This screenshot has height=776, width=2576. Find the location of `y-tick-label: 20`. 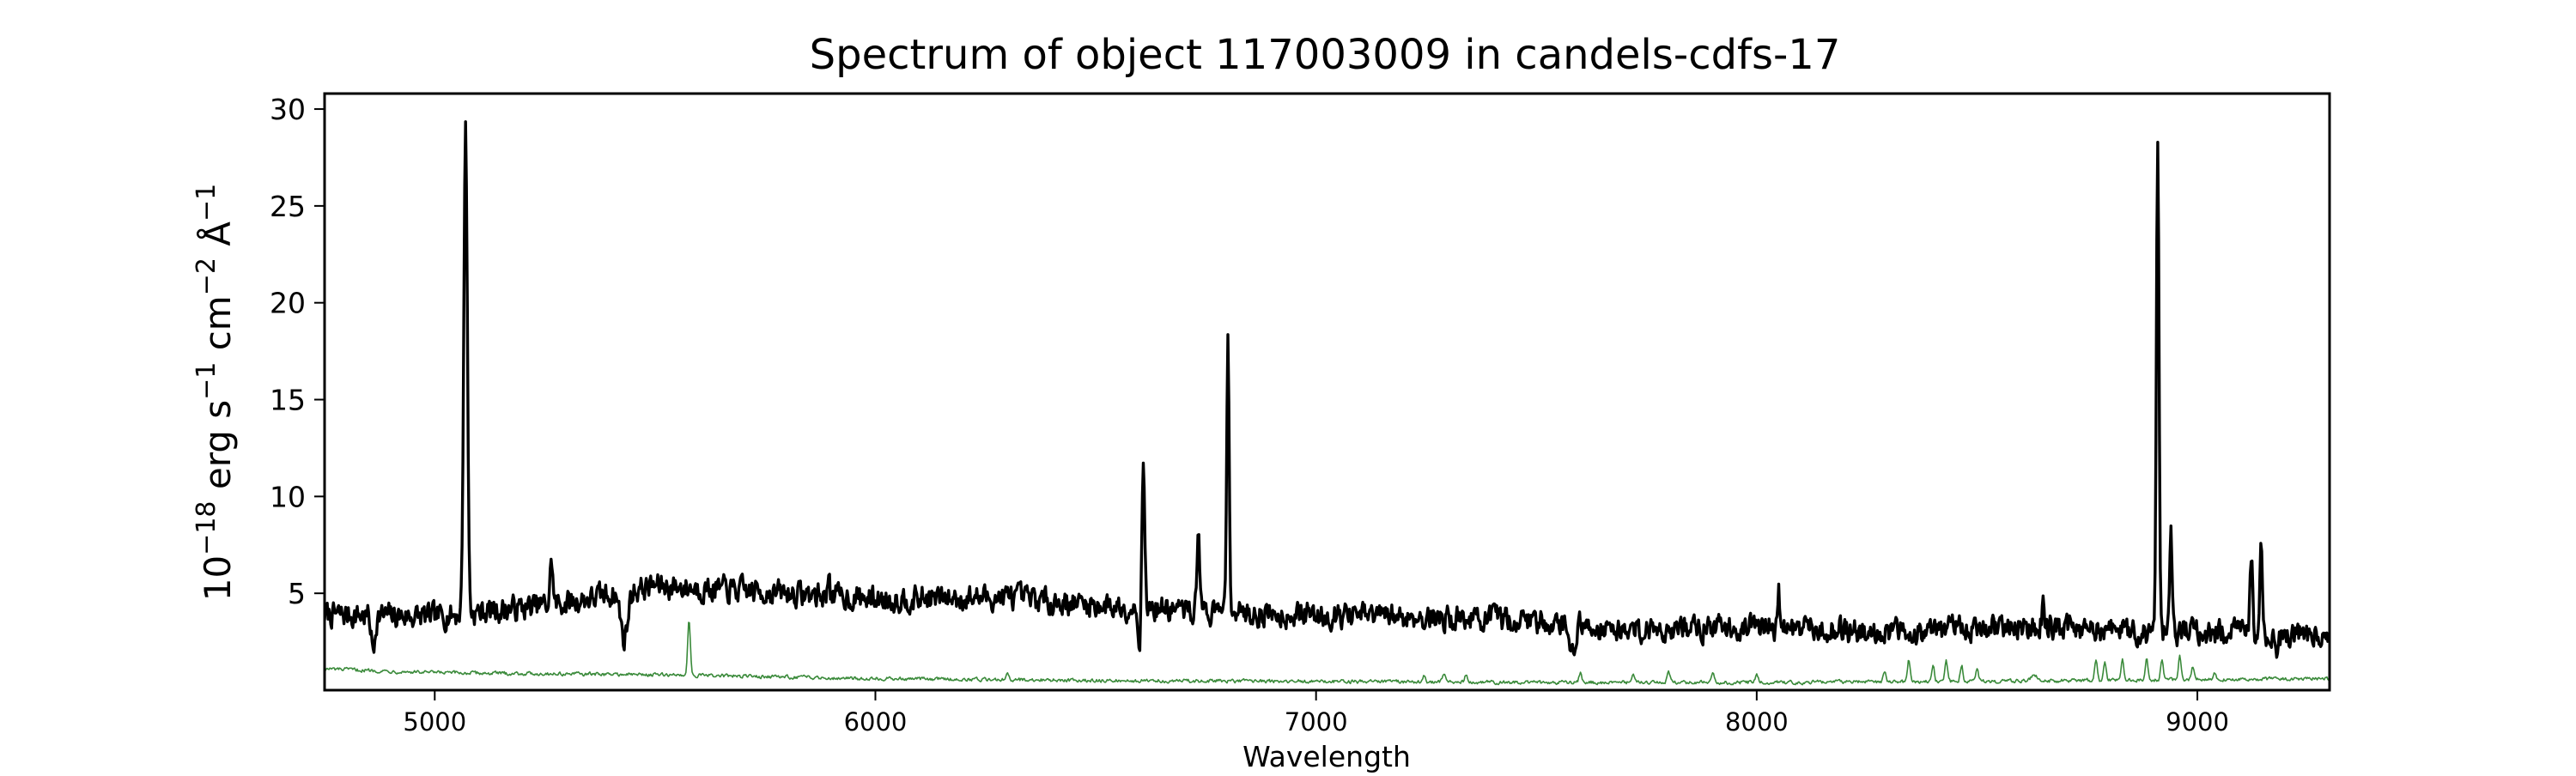

y-tick-label: 20 is located at coordinates (288, 303).